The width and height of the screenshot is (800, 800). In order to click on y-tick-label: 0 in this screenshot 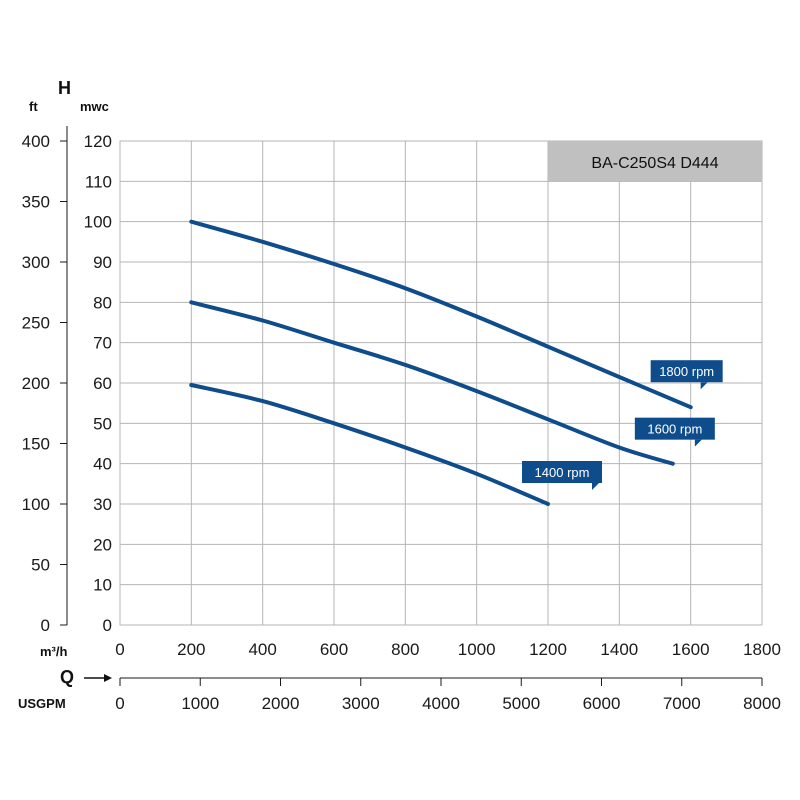, I will do `click(107, 625)`.